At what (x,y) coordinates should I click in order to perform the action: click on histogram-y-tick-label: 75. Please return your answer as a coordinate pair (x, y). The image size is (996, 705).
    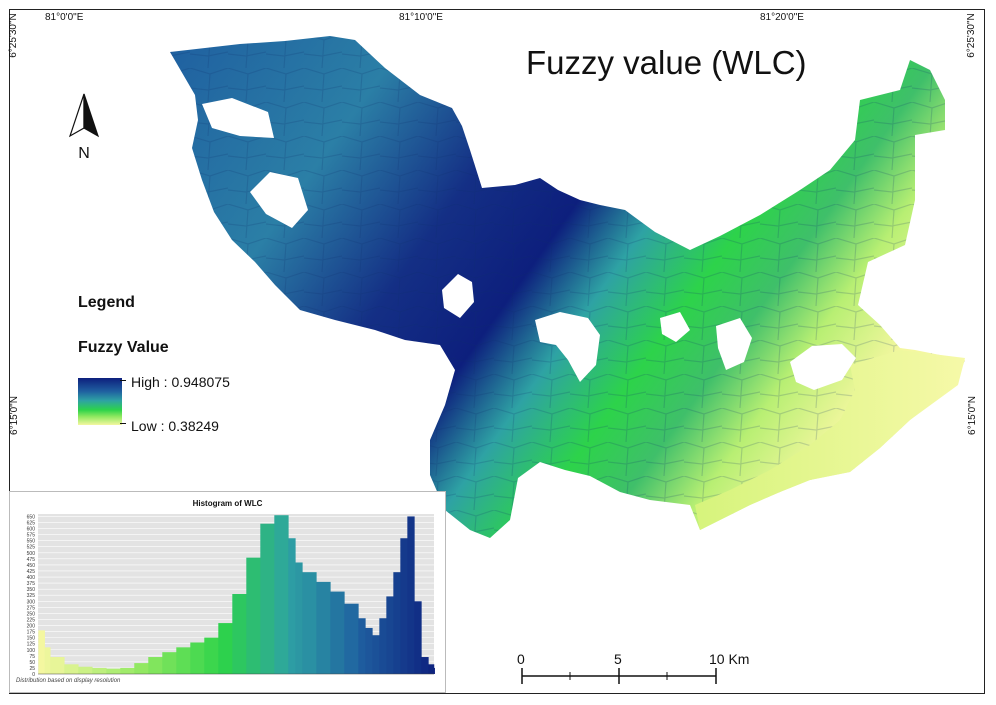
    Looking at the image, I should click on (32, 657).